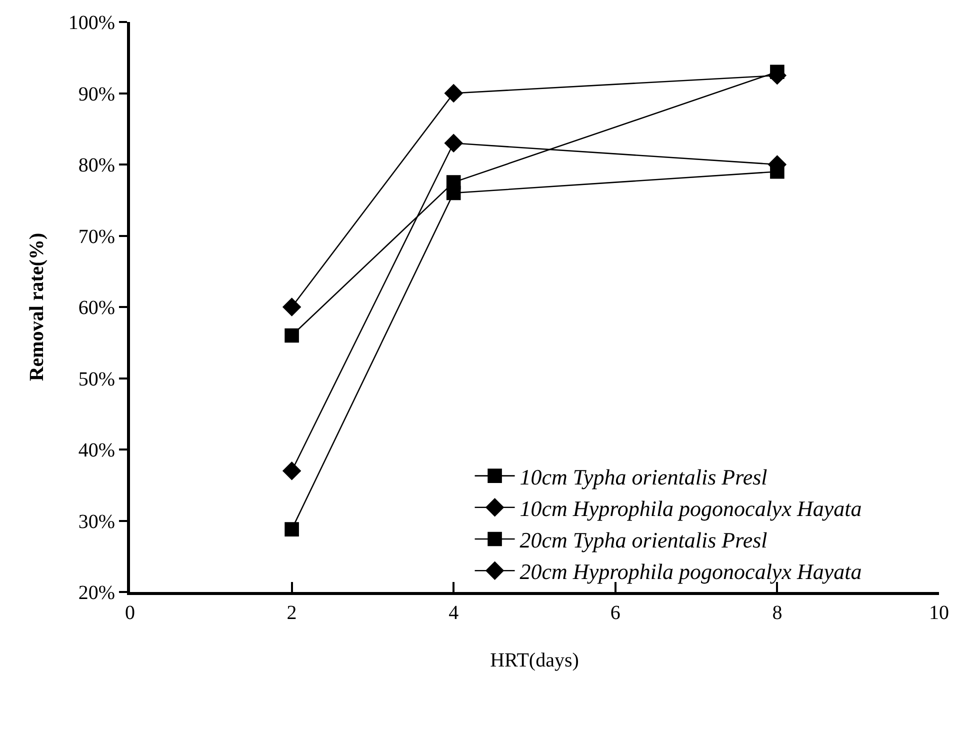  Describe the element at coordinates (96, 237) in the screenshot. I see `y-tick-label: 70%` at that location.